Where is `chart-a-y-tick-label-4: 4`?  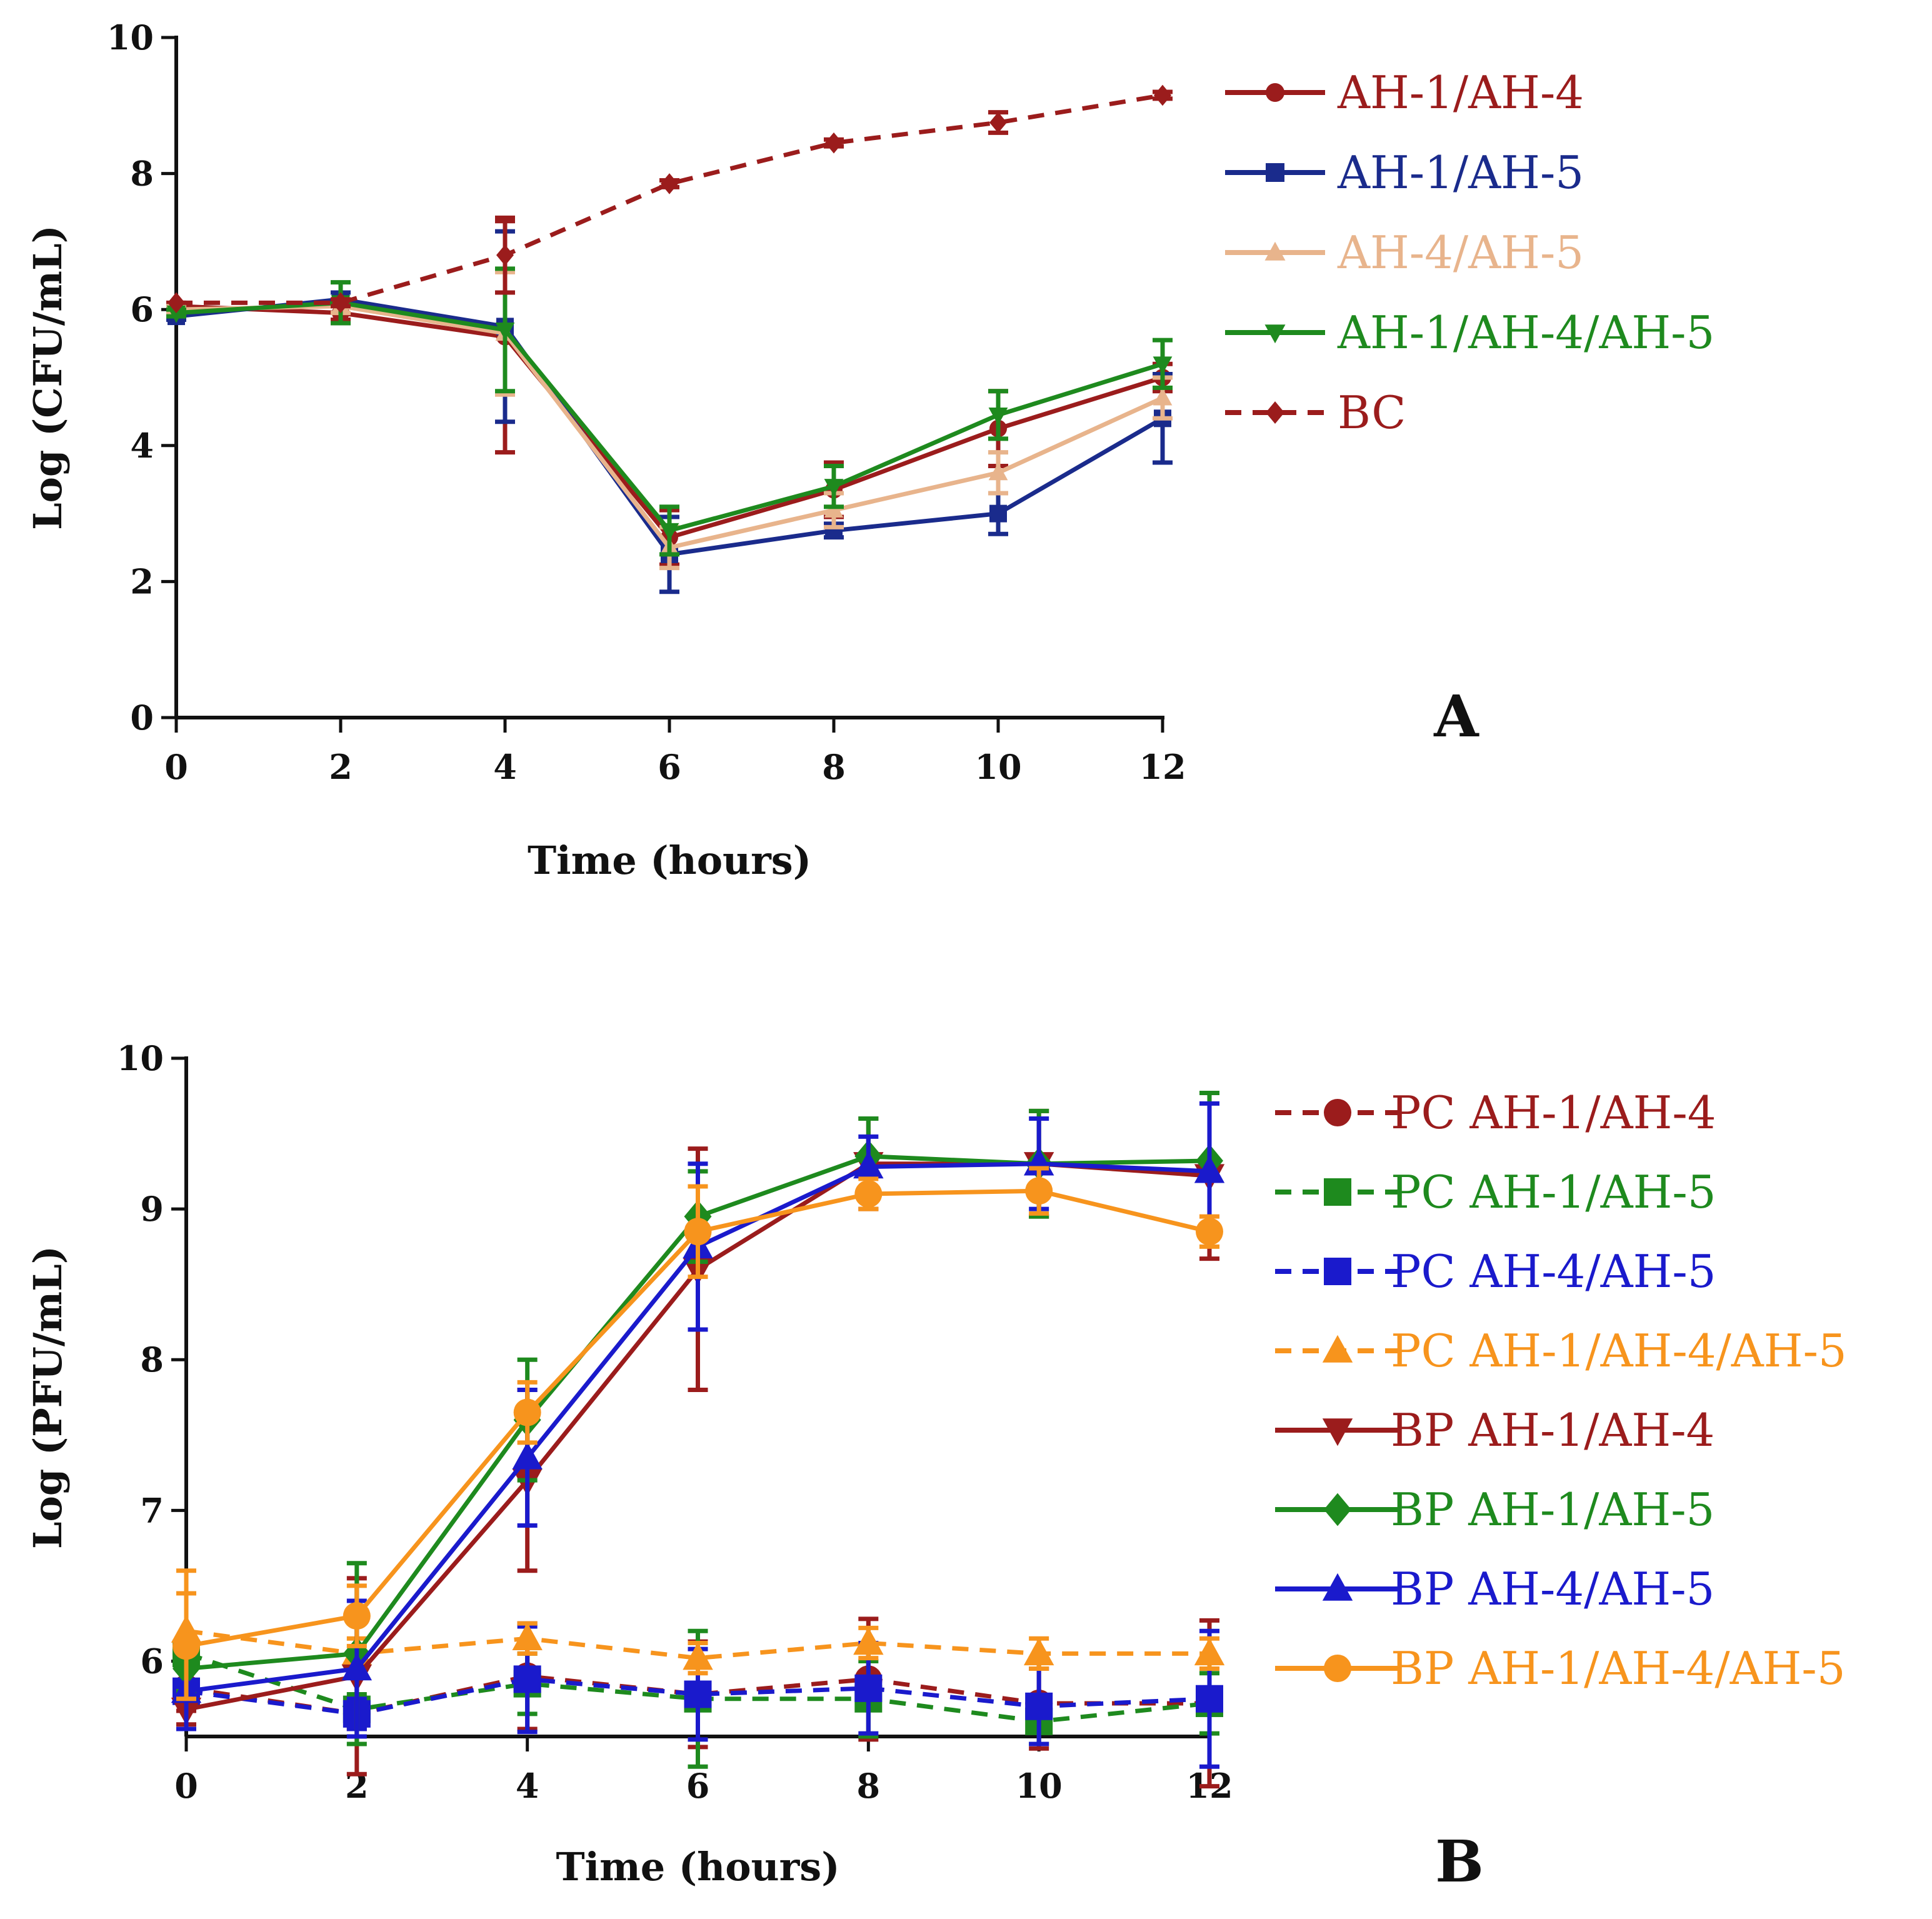 chart-a-y-tick-label-4: 4 is located at coordinates (142, 446).